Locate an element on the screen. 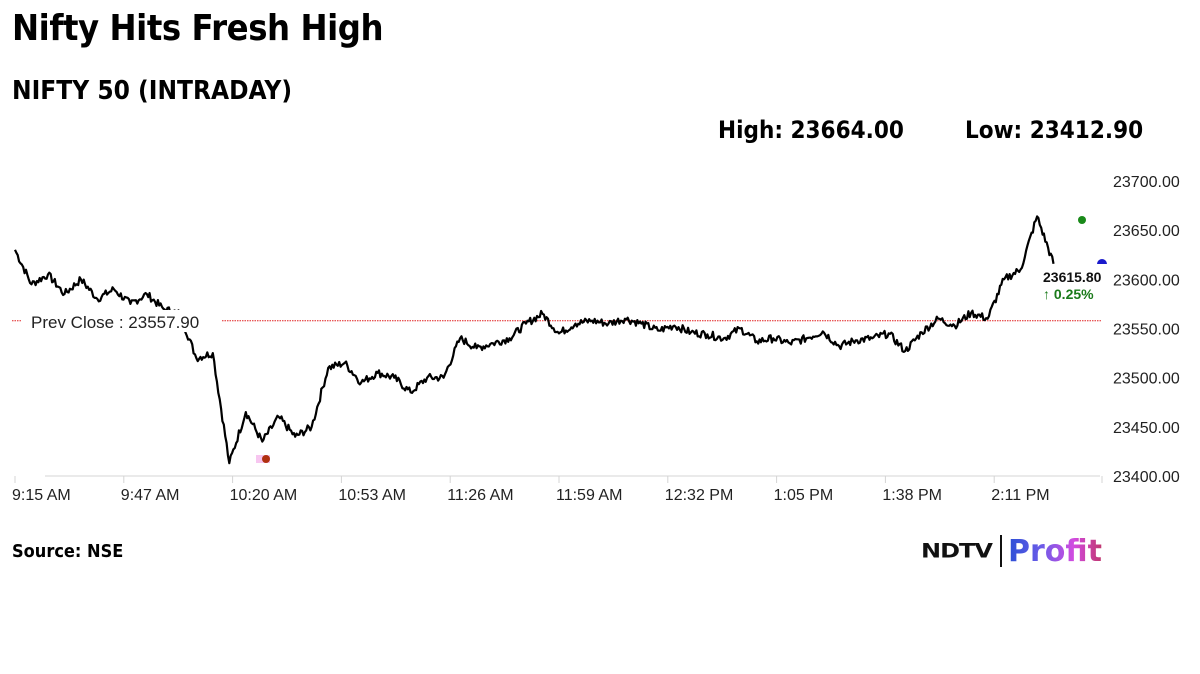 Image resolution: width=1200 pixels, height=674 pixels. change-percent-label: ↑ 0.25% is located at coordinates (1068, 294).